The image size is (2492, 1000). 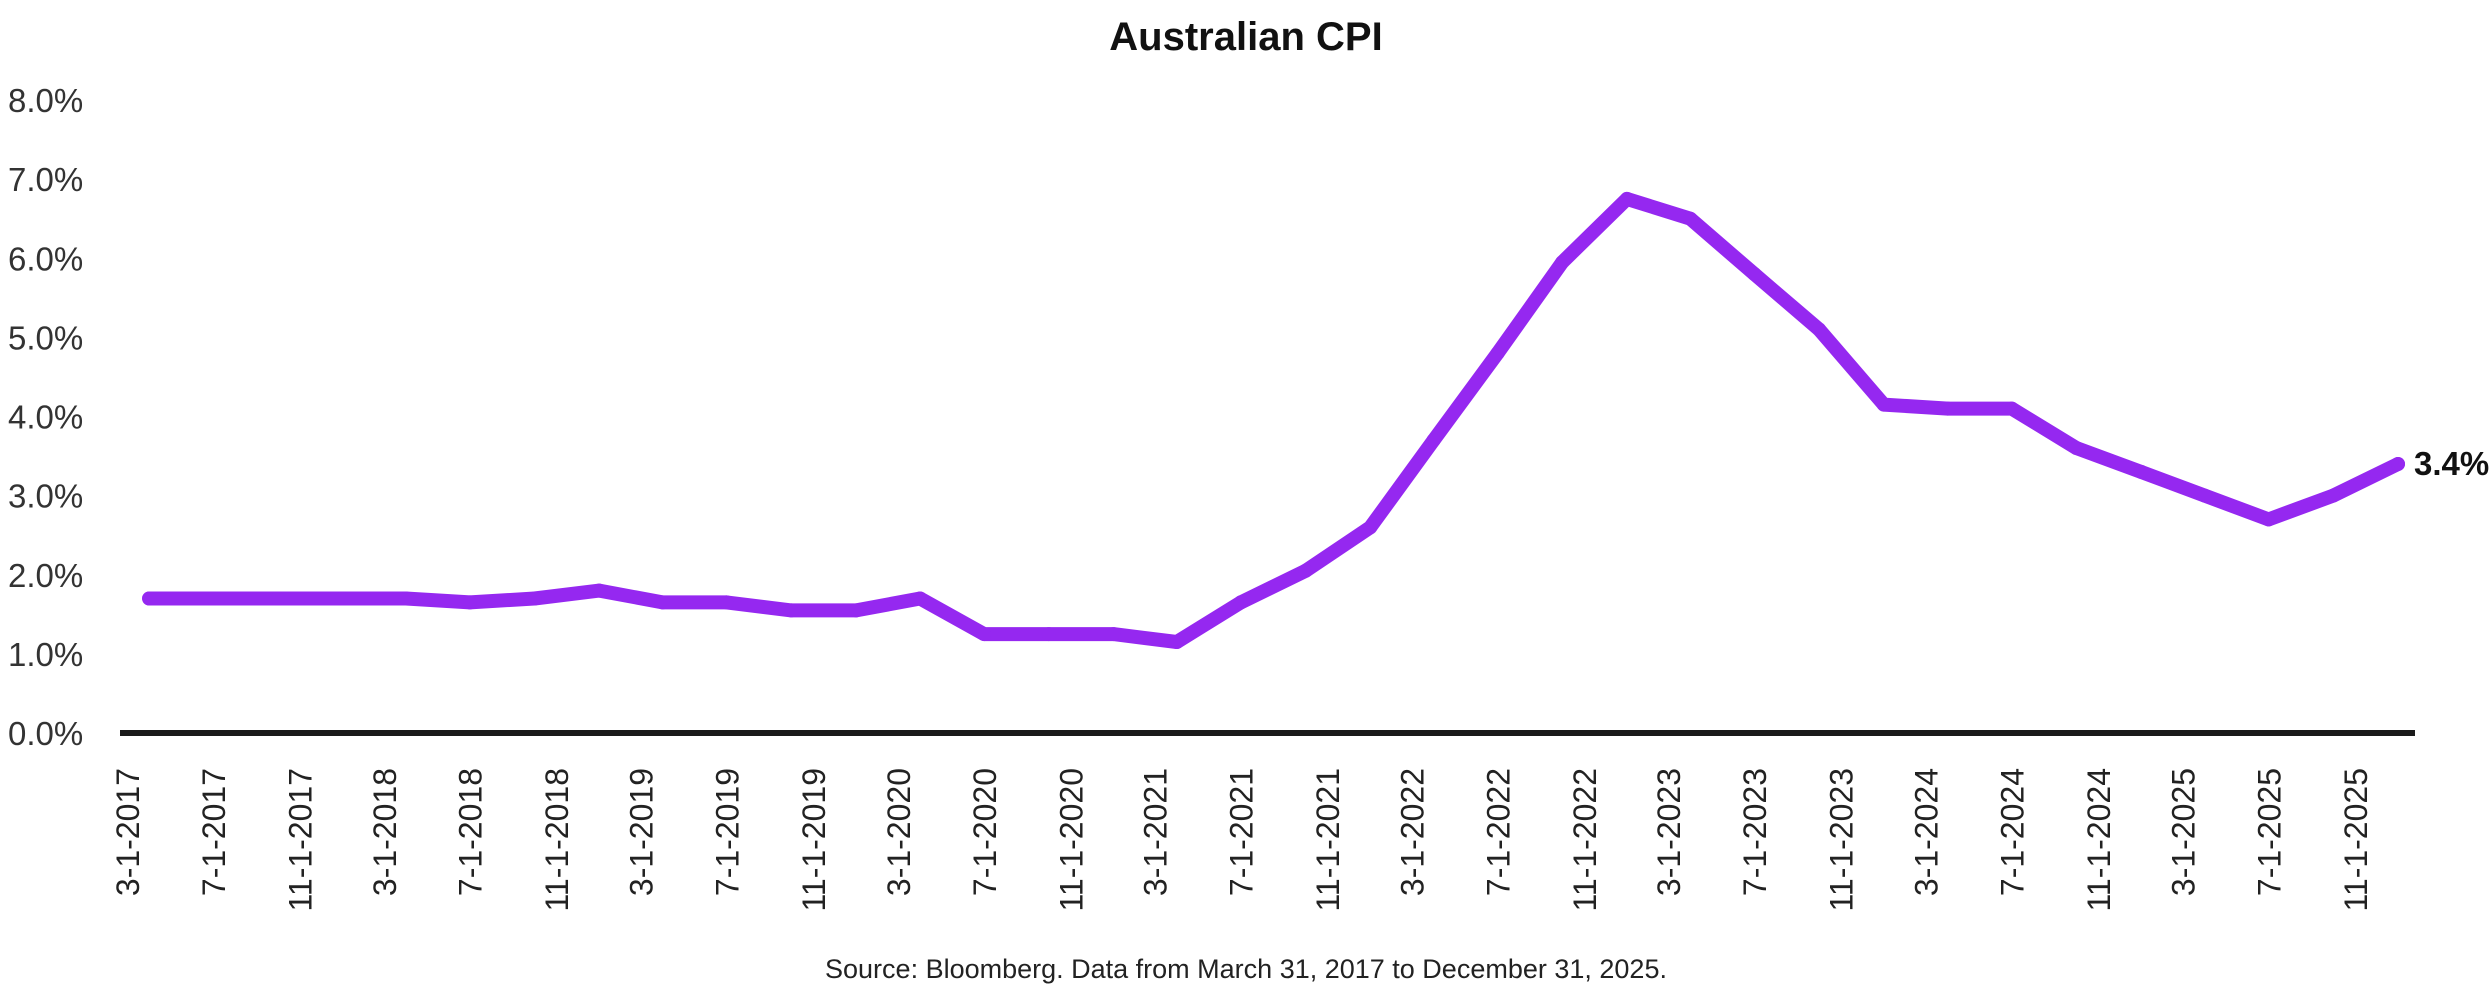 What do you see at coordinates (2013, 832) in the screenshot?
I see `x-tick-label: 7-1-2024` at bounding box center [2013, 832].